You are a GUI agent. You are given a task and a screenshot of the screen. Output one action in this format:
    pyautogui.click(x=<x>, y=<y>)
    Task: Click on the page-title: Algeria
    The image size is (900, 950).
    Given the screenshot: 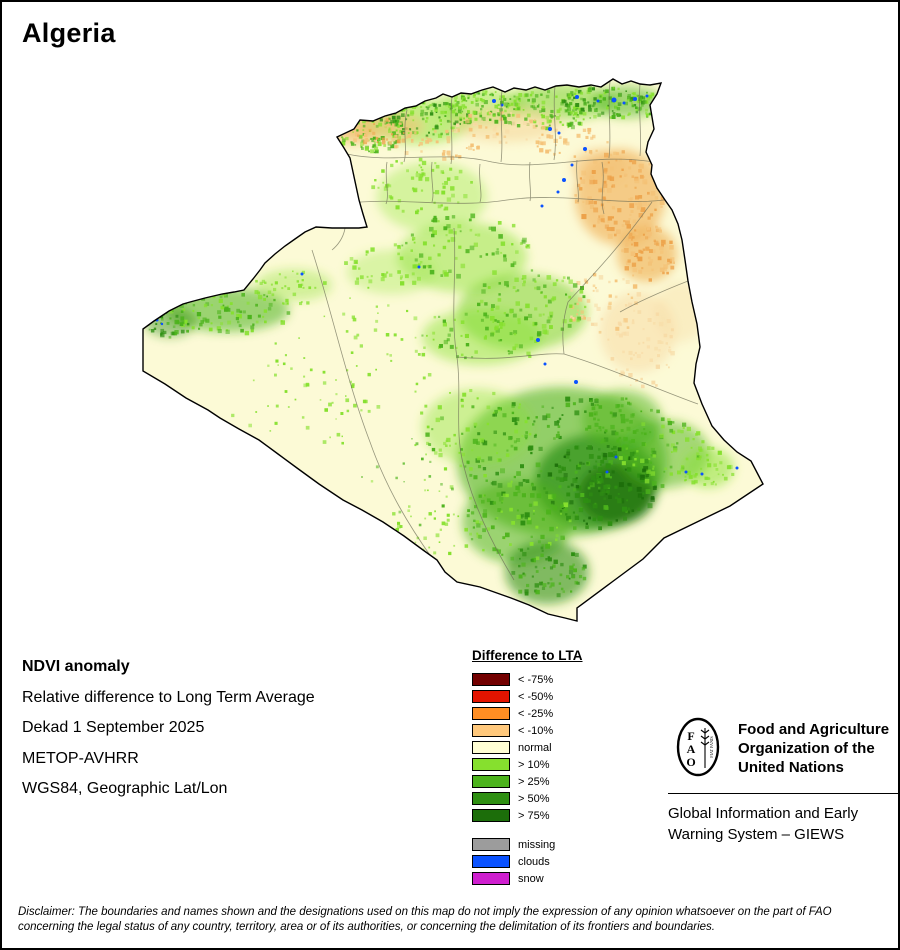 What is the action you would take?
    pyautogui.click(x=69, y=33)
    